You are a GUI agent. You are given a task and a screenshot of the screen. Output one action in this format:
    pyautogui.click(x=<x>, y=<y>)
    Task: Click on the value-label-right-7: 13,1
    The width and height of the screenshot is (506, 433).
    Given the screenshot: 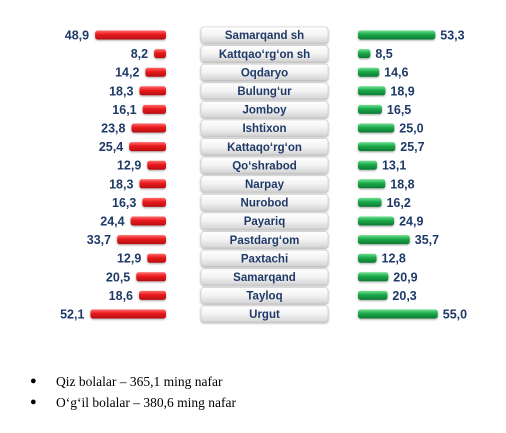 What is the action you would take?
    pyautogui.click(x=394, y=166)
    